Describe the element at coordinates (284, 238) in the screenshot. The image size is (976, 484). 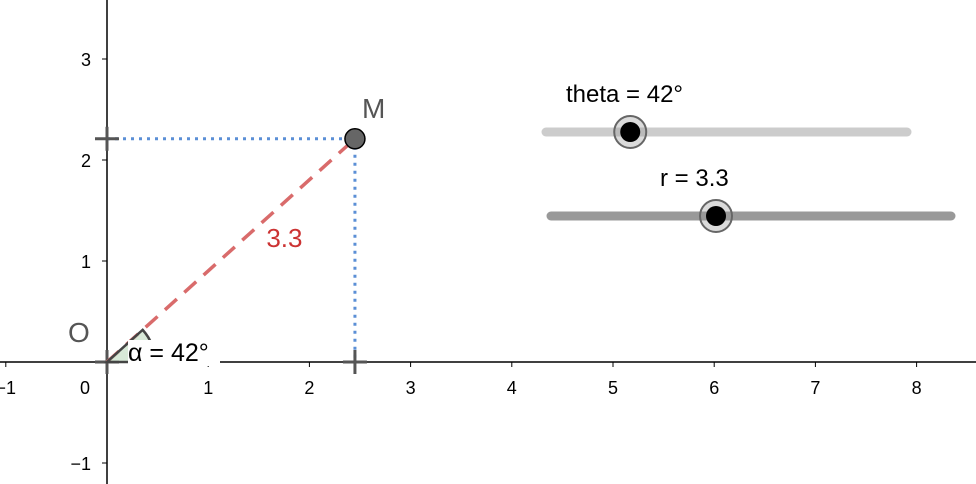
I see `segment-length-label: 3.3` at that location.